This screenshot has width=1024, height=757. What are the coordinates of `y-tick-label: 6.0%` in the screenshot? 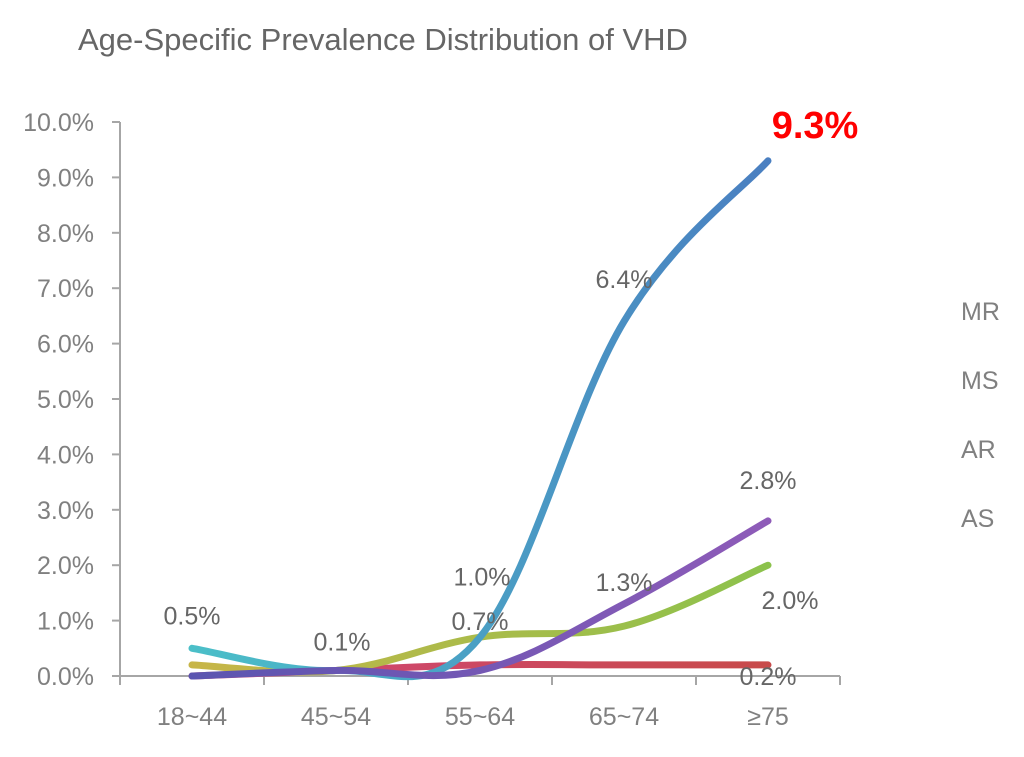 It's located at (65, 345).